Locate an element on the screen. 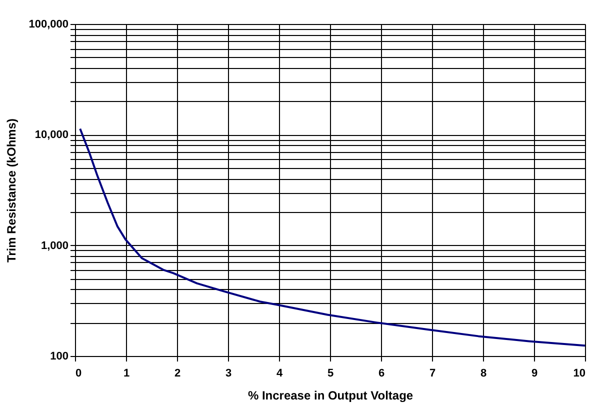 The image size is (613, 411). x-tick-label: 7 is located at coordinates (432, 374).